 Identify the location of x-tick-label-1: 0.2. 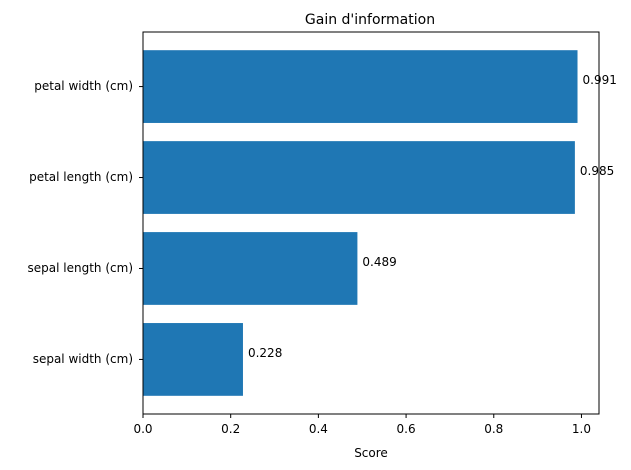
(230, 429).